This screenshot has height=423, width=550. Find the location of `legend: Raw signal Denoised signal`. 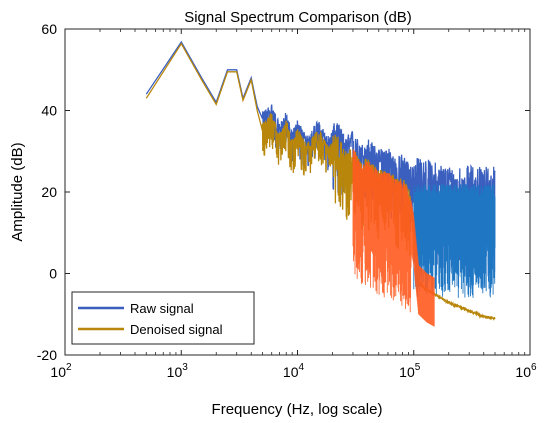

legend: Raw signal Denoised signal is located at coordinates (163, 318).